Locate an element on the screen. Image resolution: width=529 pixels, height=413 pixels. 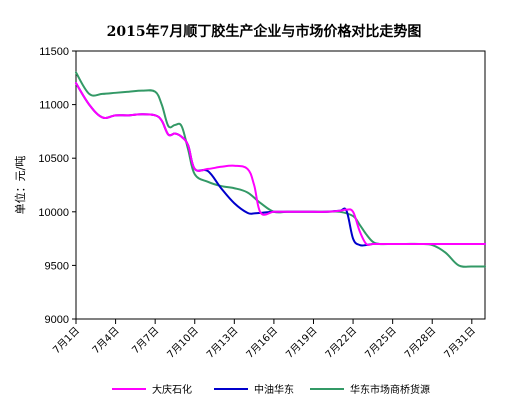
x-tick-label: 7月13日 is located at coordinates (222, 343).